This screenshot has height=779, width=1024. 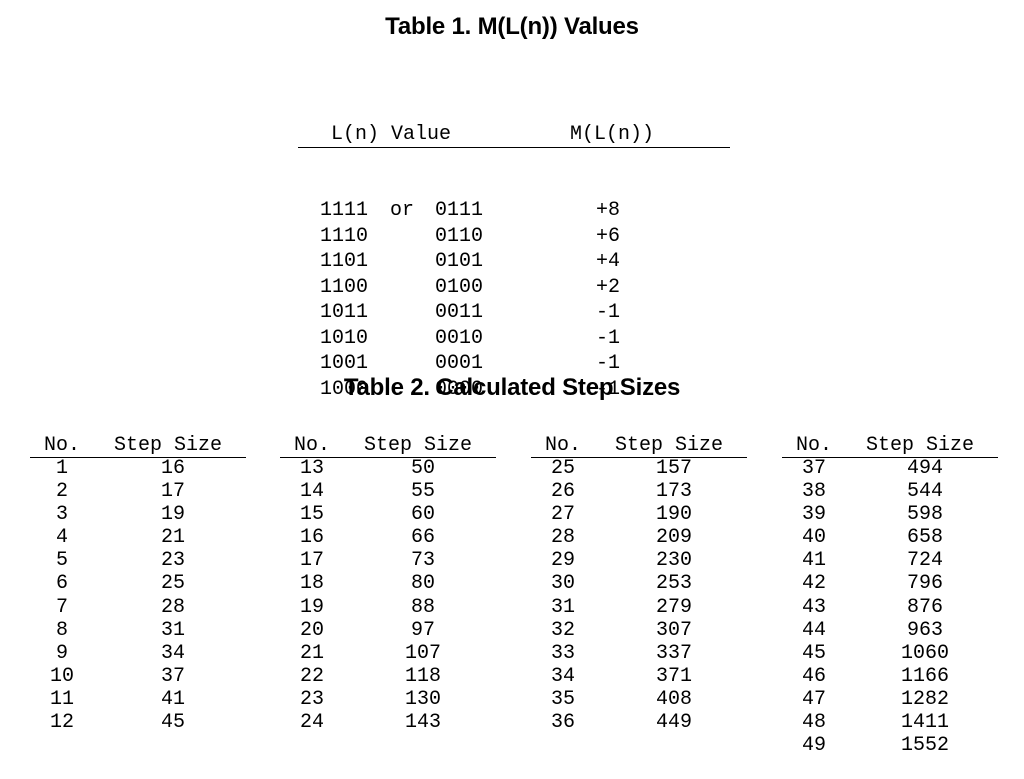 What do you see at coordinates (673, 723) in the screenshot?
I see `cell-step-size: 449` at bounding box center [673, 723].